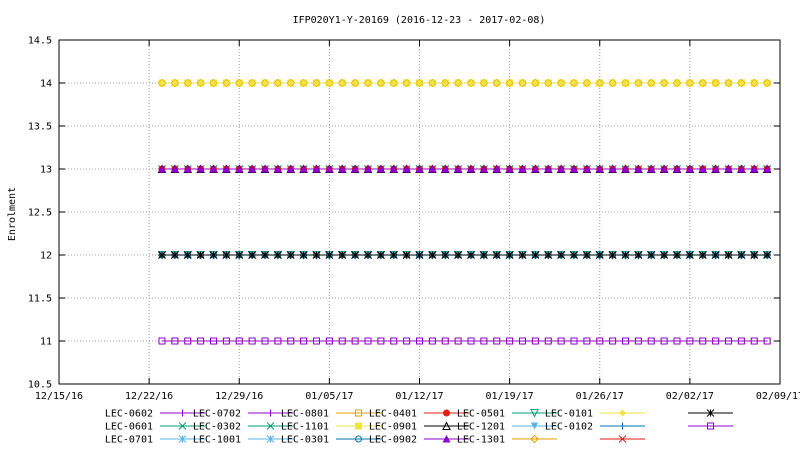  I want to click on legend-label: LEC-1001, so click(217, 440).